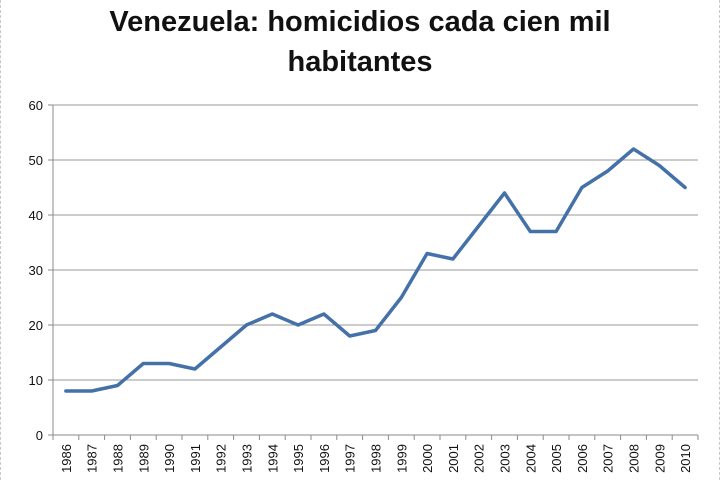  I want to click on y-tick-label: 0, so click(39, 435).